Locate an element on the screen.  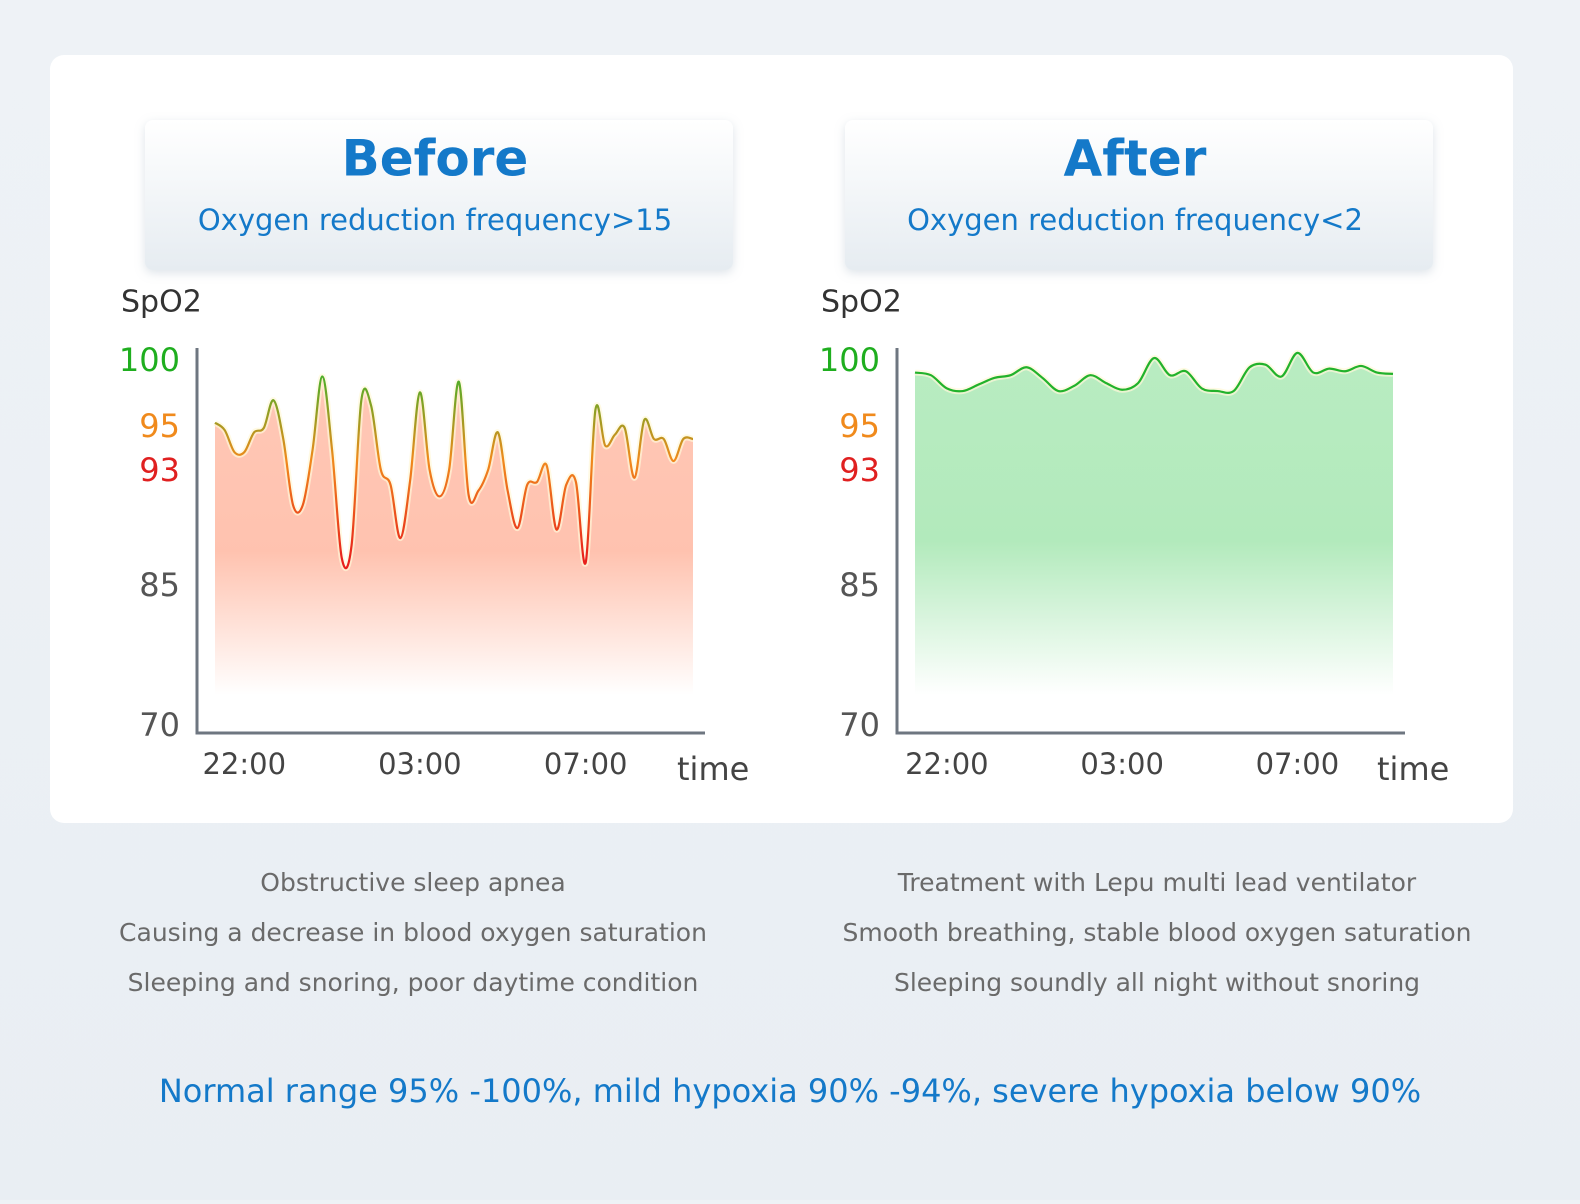
chart-subtitle: Oxygen reduction frequency<2 is located at coordinates (1135, 220).